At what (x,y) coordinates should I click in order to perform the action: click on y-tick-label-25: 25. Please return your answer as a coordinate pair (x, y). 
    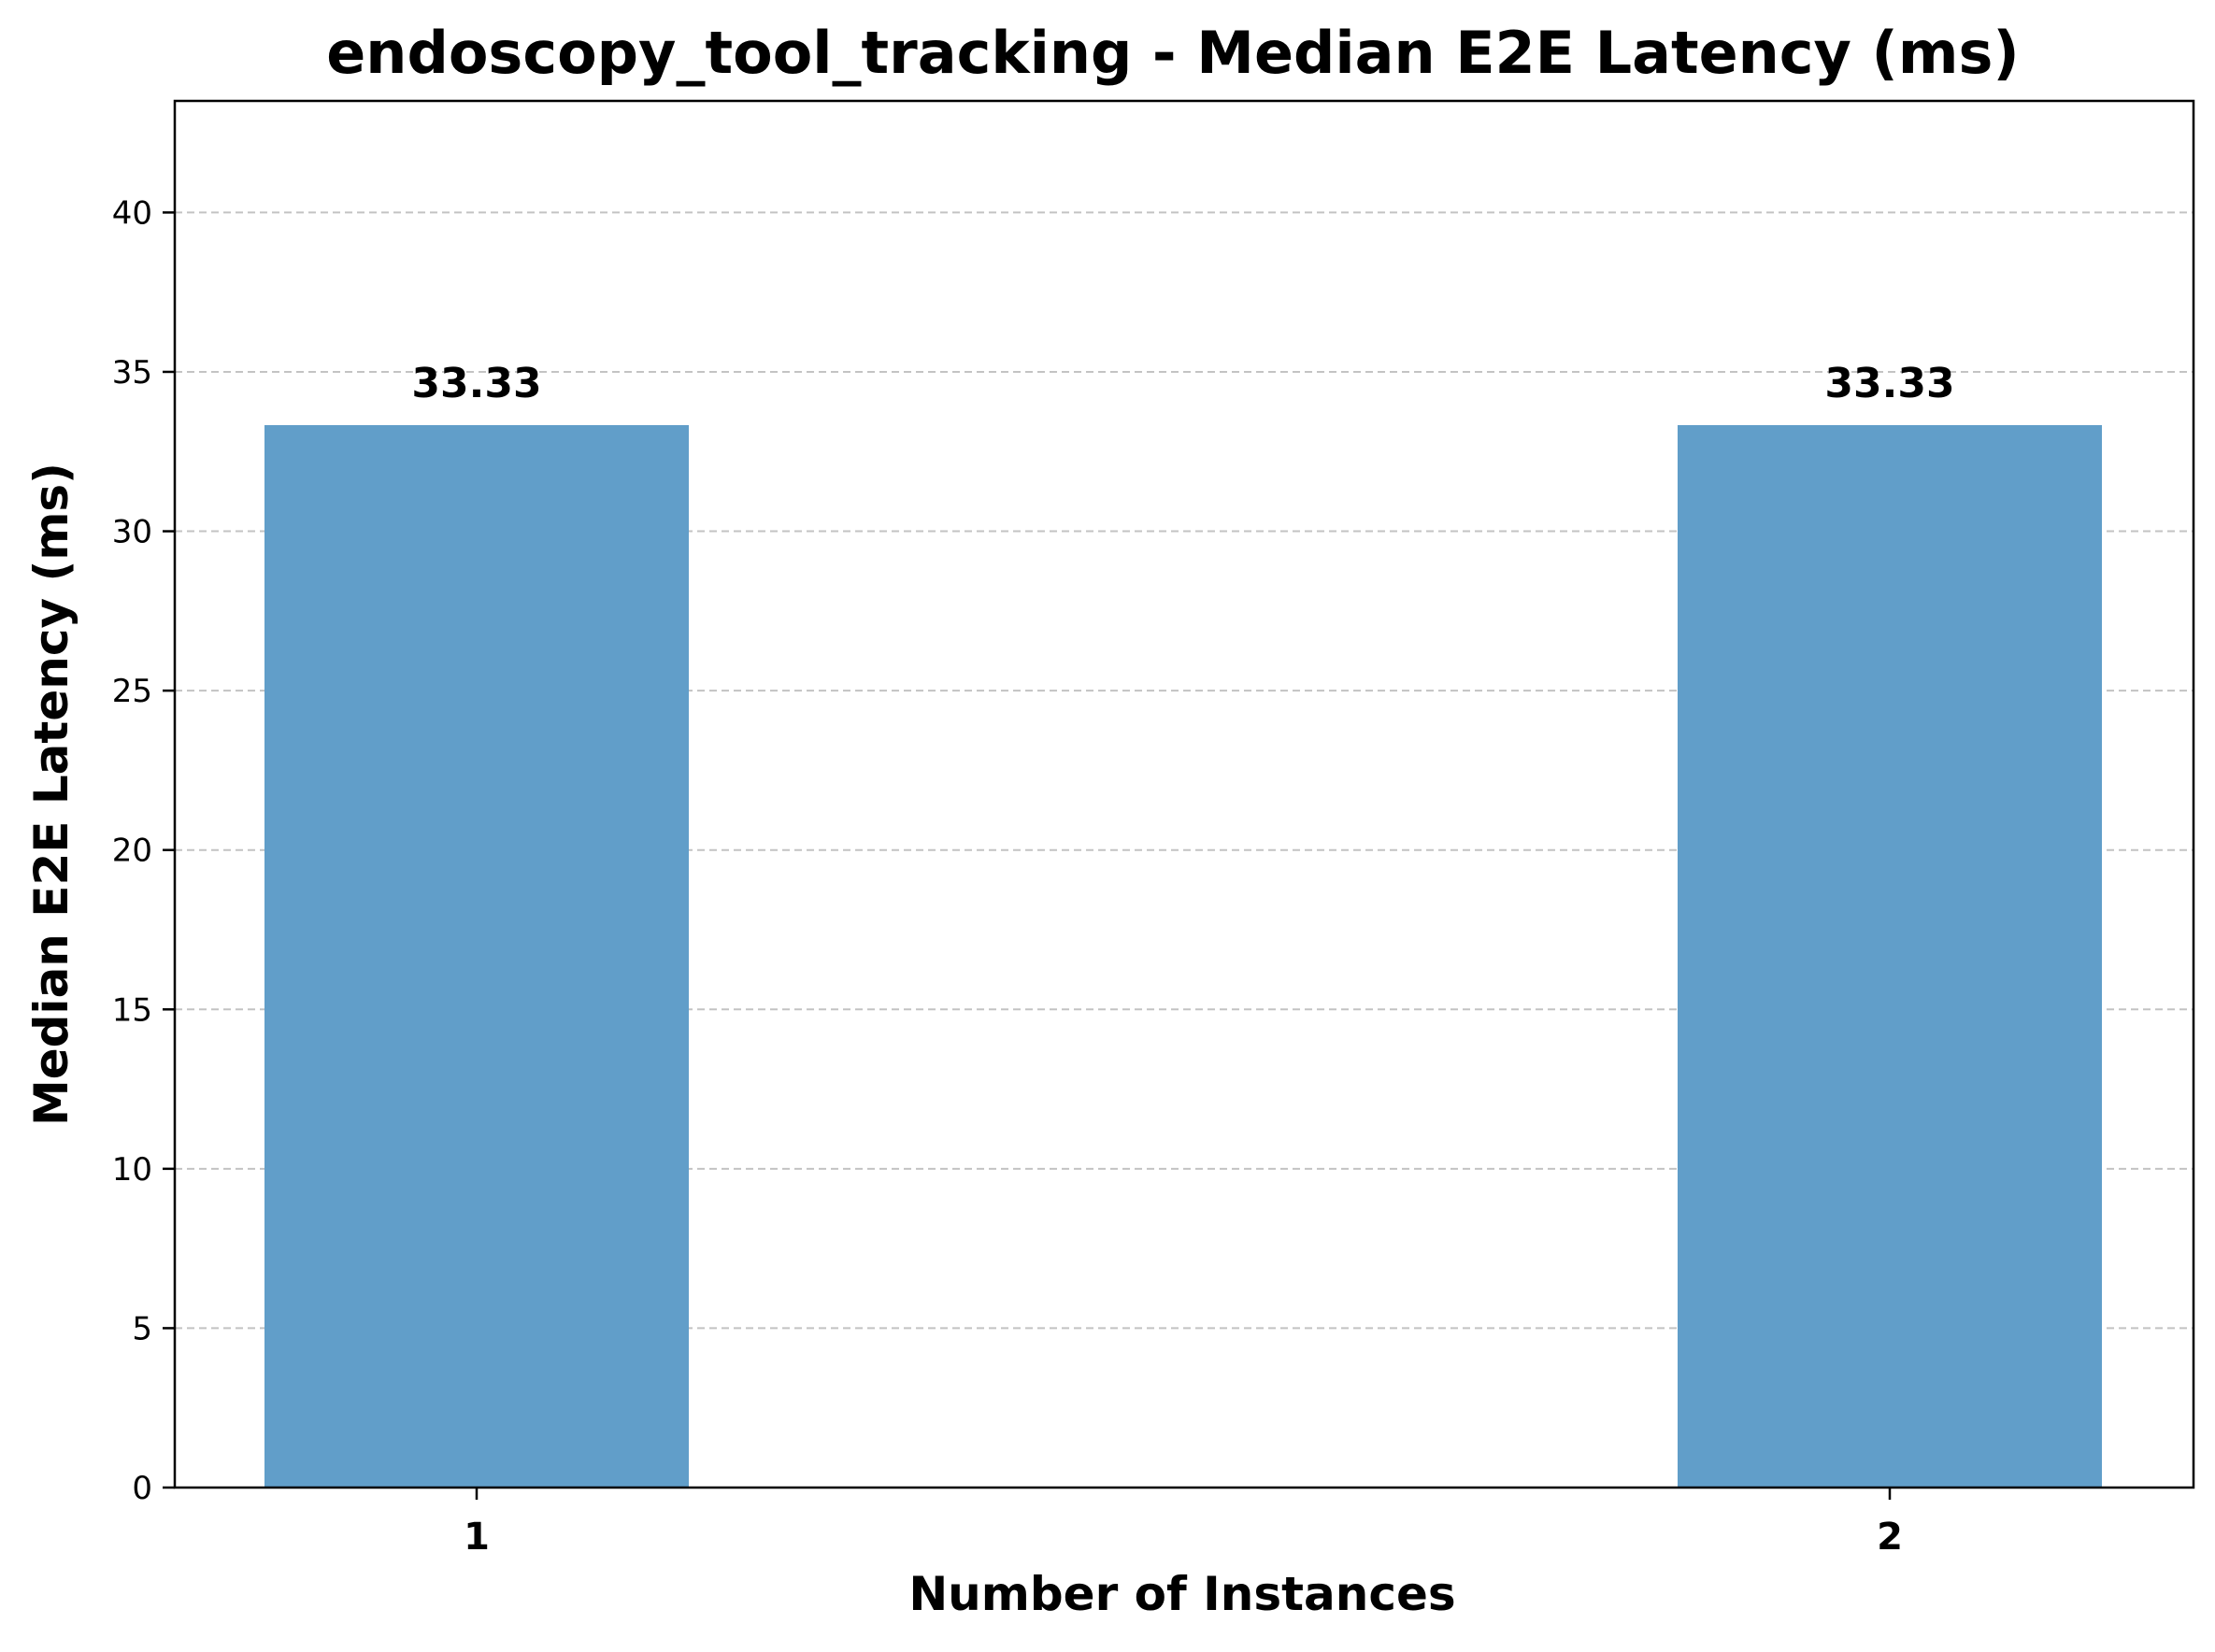
    Looking at the image, I should click on (132, 692).